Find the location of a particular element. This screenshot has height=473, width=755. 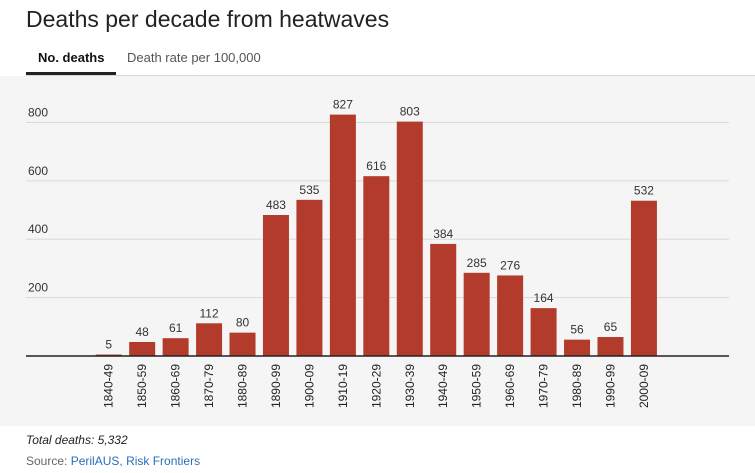

data-label: 276 is located at coordinates (510, 265).